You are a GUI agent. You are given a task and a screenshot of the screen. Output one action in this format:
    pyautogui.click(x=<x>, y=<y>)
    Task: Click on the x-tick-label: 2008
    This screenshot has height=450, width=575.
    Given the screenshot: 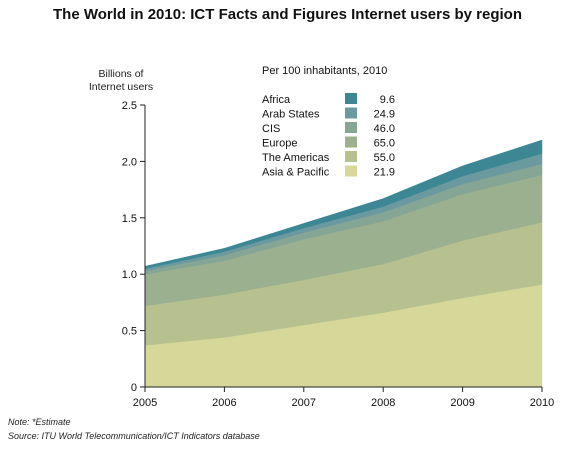 What is the action you would take?
    pyautogui.click(x=383, y=403)
    